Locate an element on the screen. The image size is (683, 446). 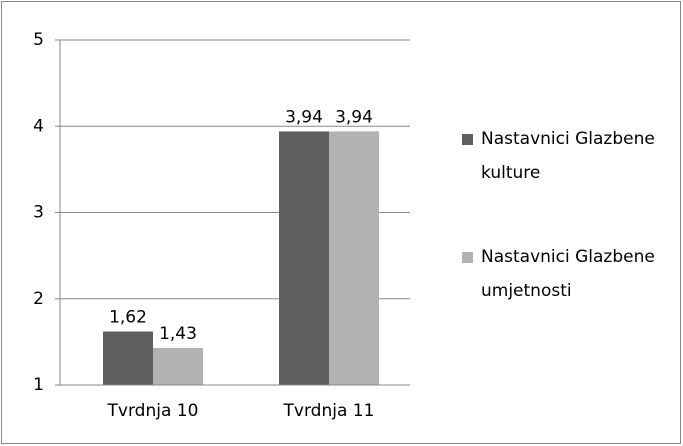
x-tick-label: Tvrdnja 10 is located at coordinates (153, 411).